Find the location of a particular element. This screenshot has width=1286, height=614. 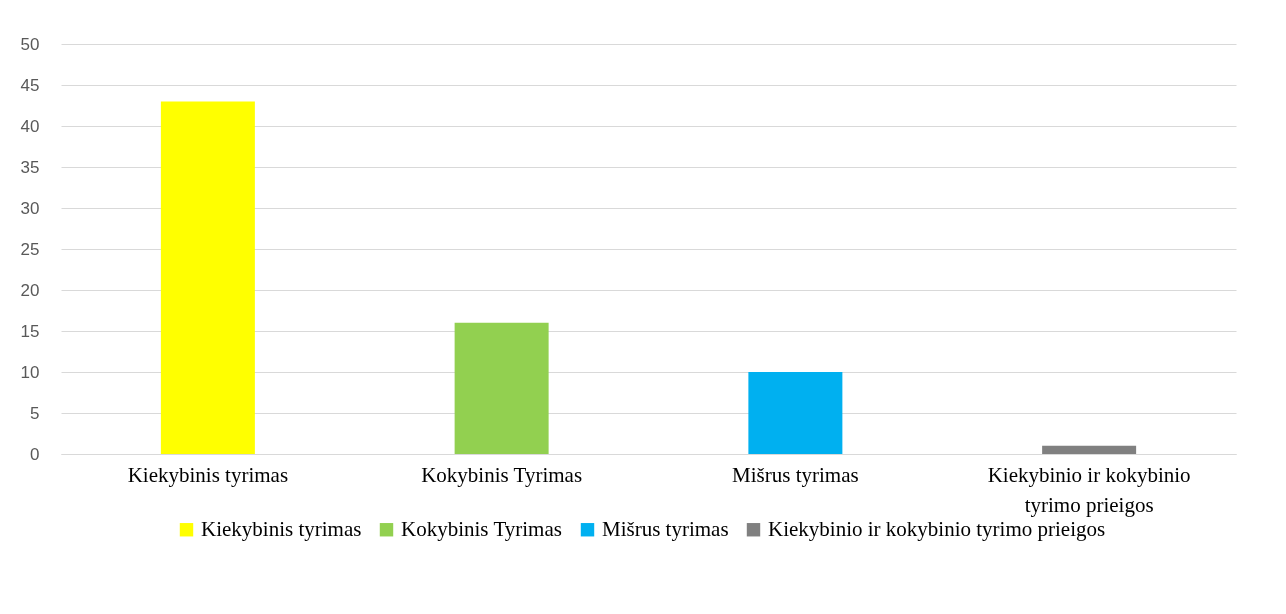

y-tick-label: 45 is located at coordinates (30, 85).